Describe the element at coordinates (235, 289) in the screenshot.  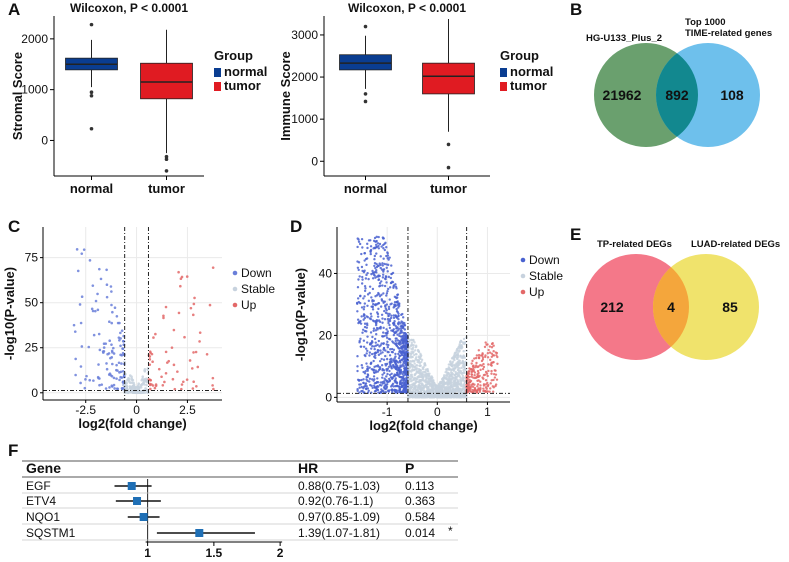
I see `legend-swatch-stable` at that location.